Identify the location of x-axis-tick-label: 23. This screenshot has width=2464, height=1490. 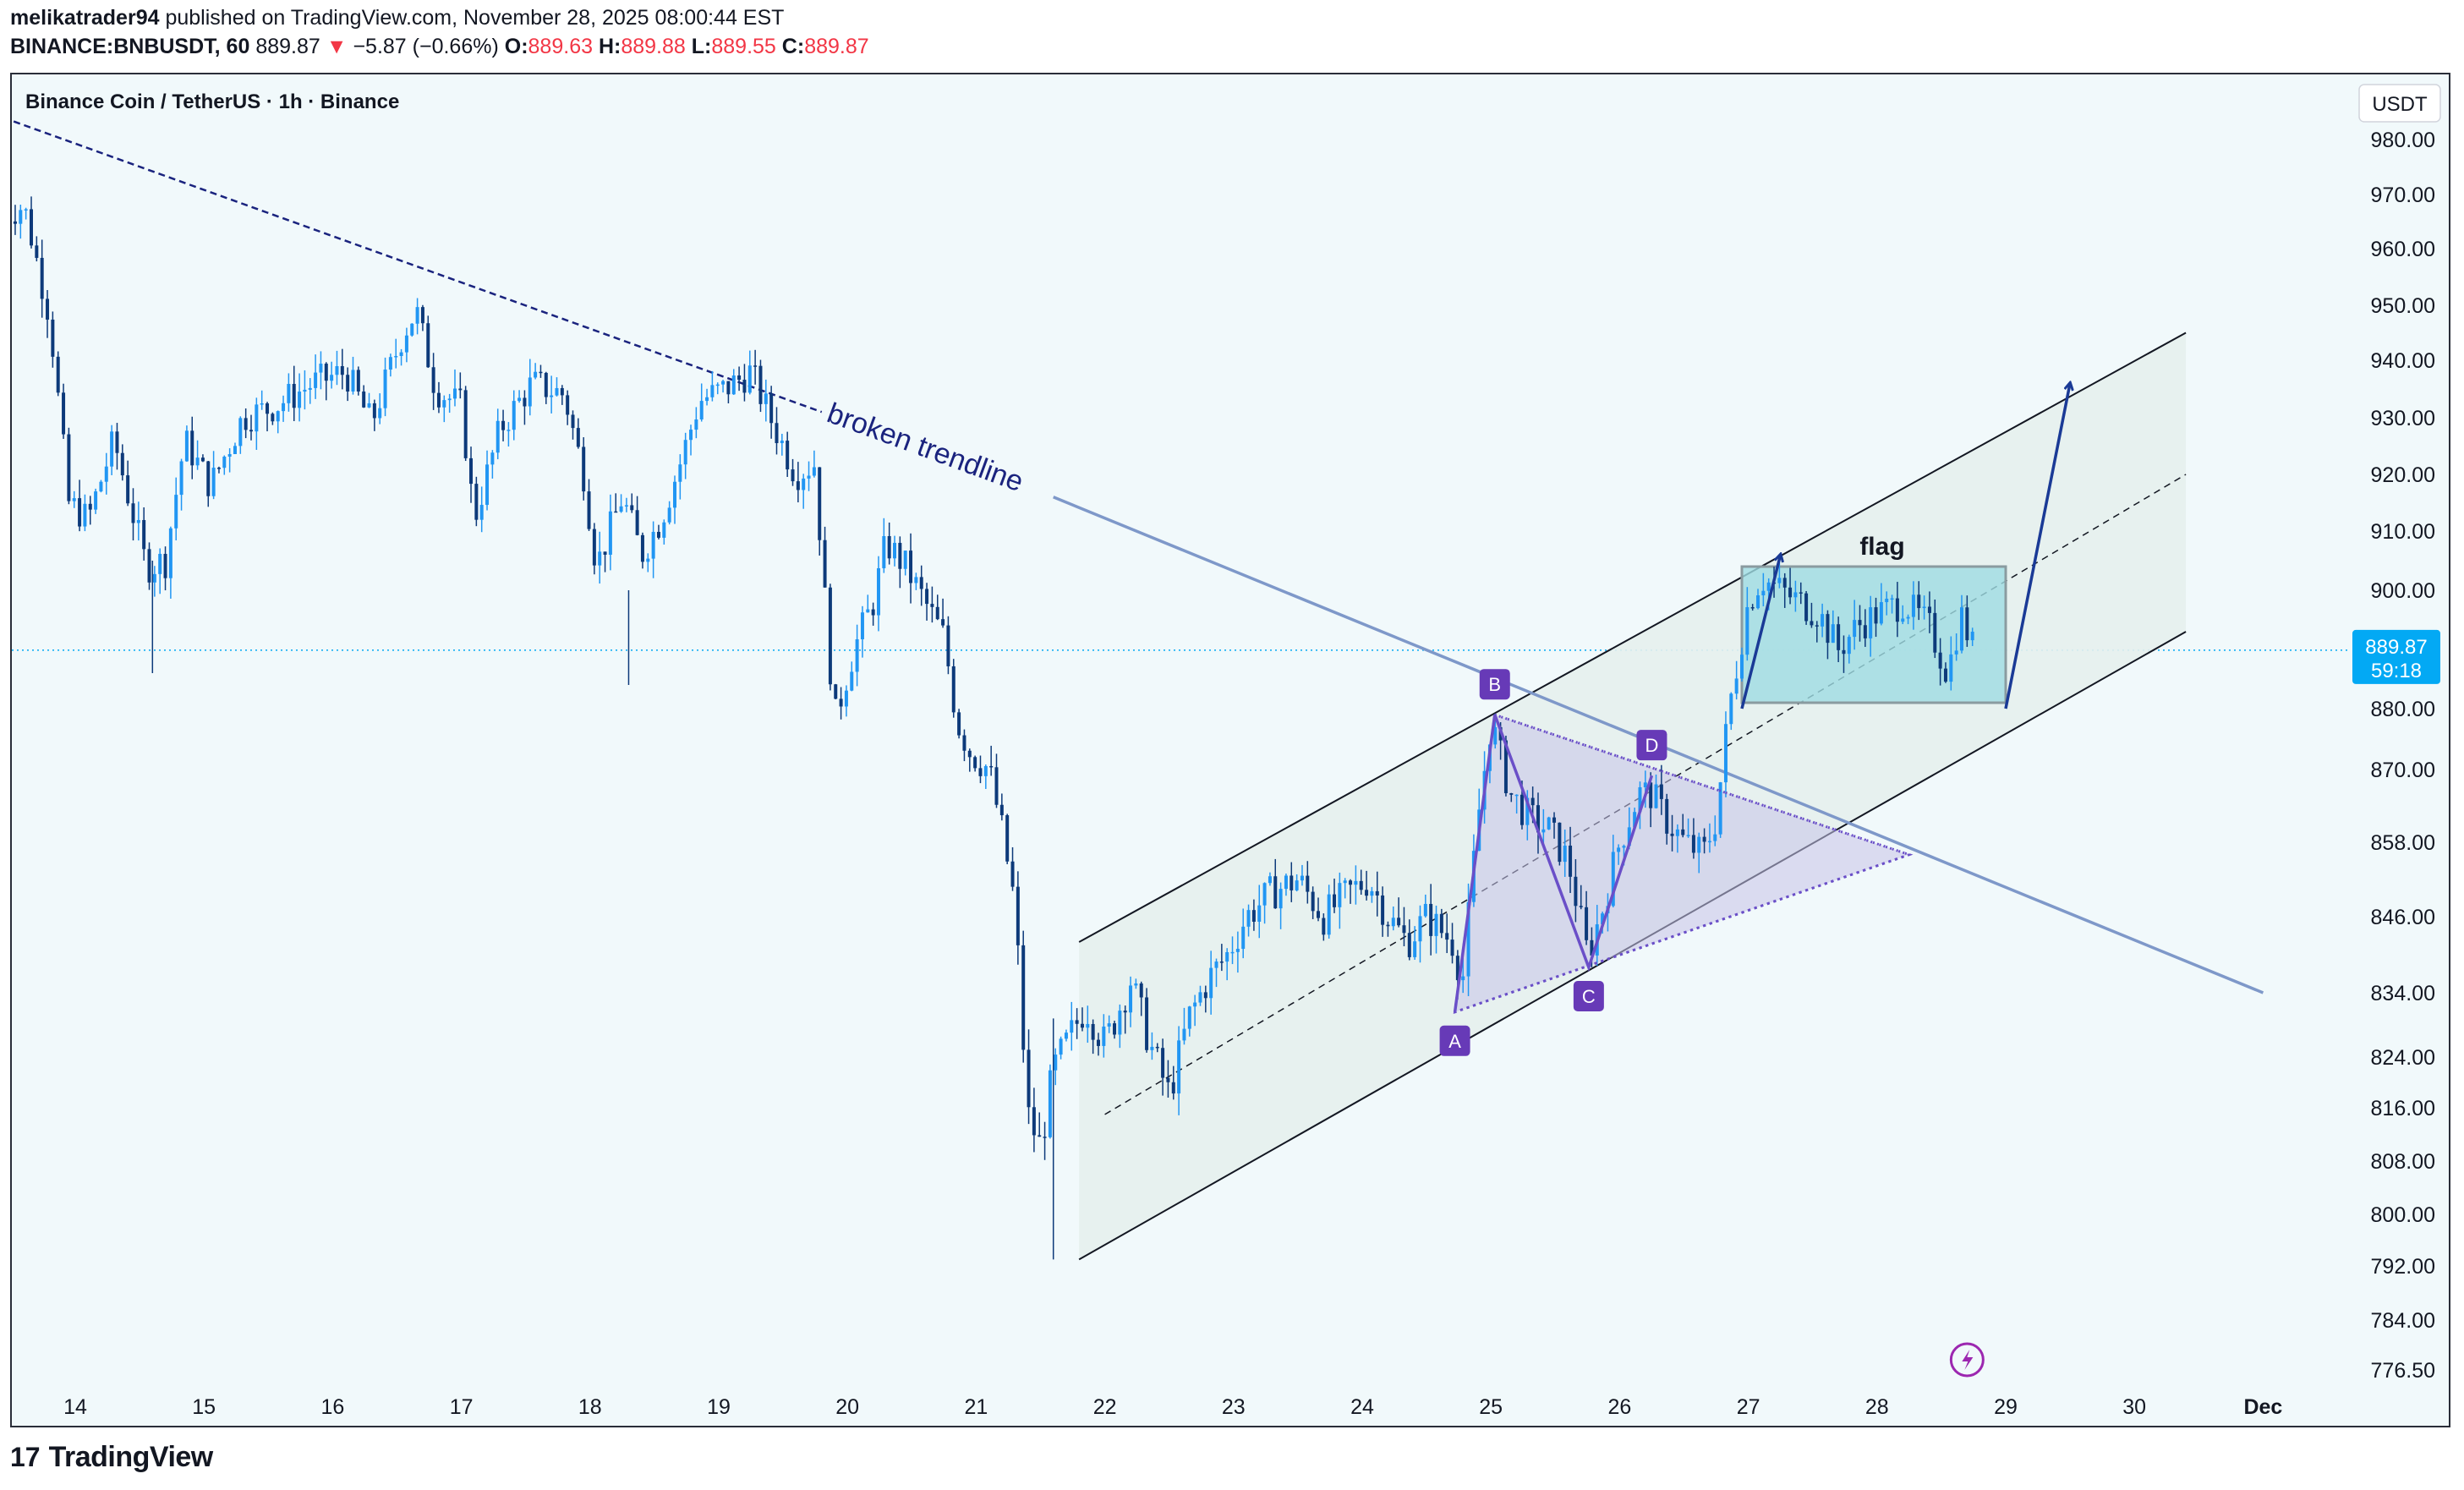
(1234, 1407).